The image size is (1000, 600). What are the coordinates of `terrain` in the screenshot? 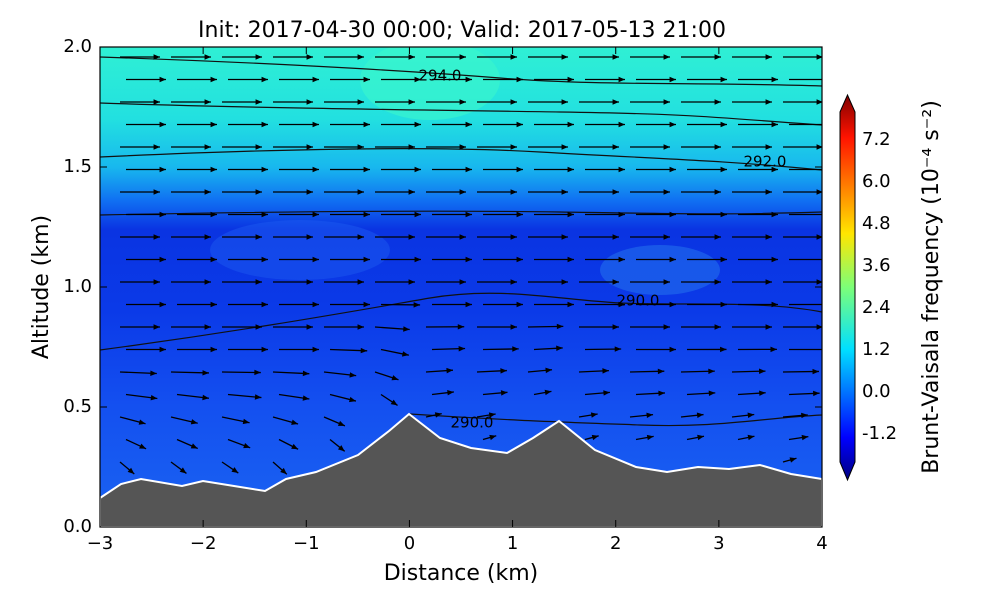 It's located at (461, 469).